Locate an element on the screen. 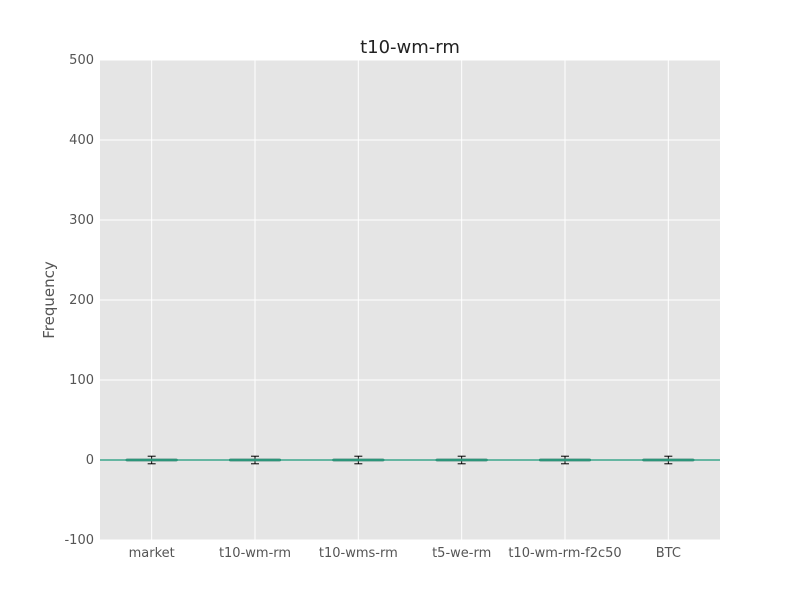 The width and height of the screenshot is (800, 604). y-tick-label: 0 is located at coordinates (90, 460).